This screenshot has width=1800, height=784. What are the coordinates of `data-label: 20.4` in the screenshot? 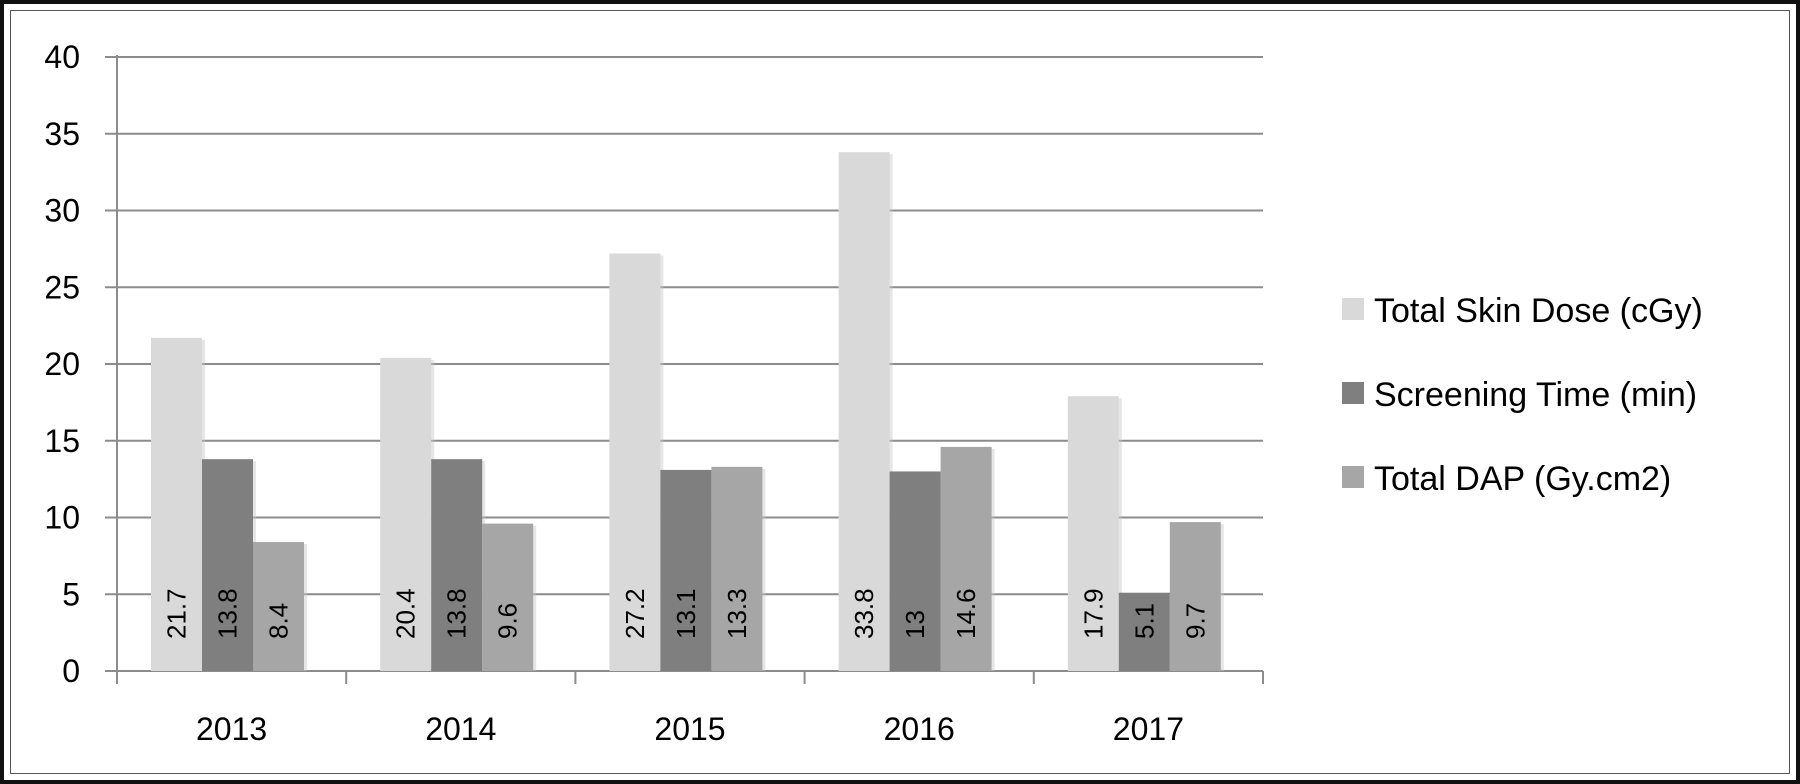 It's located at (406, 613).